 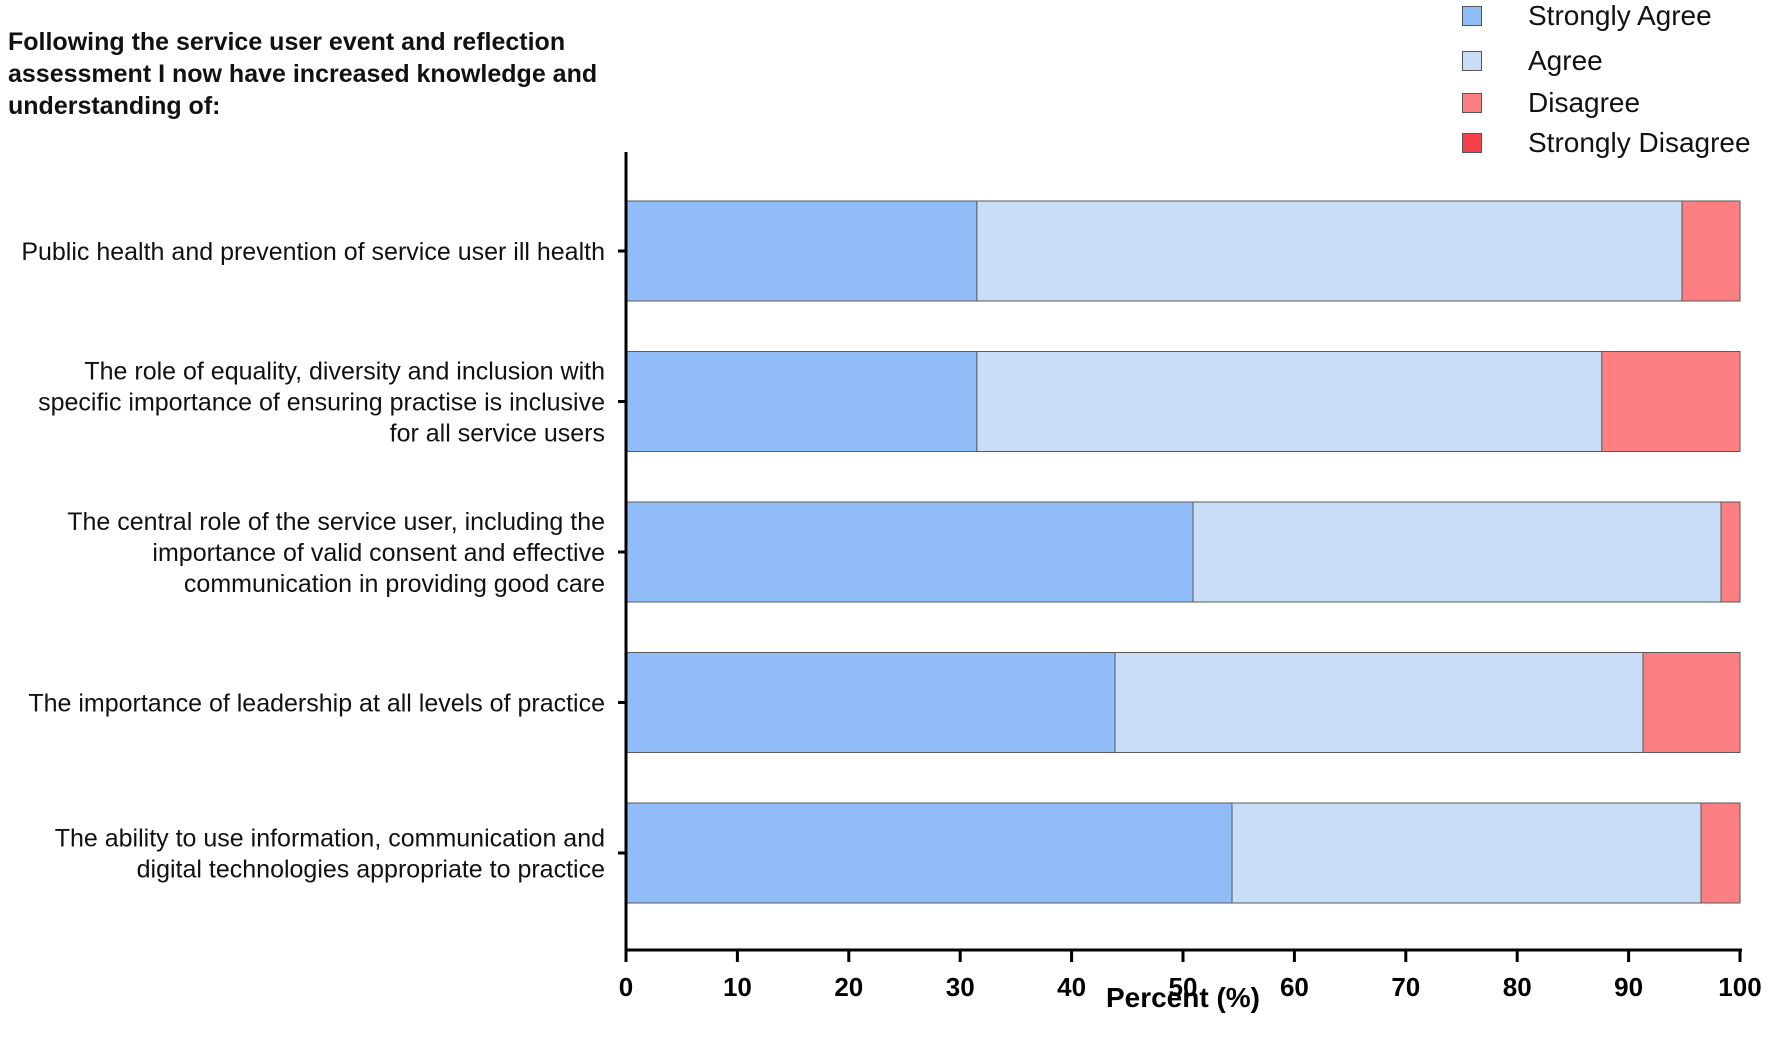 What do you see at coordinates (1639, 142) in the screenshot?
I see `legend-label: Strongly Disagree` at bounding box center [1639, 142].